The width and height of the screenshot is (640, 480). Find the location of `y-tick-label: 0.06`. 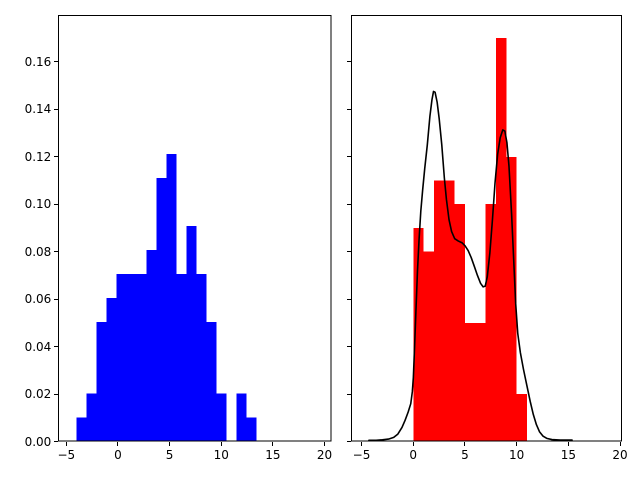

y-tick-label: 0.06 is located at coordinates (38, 299).